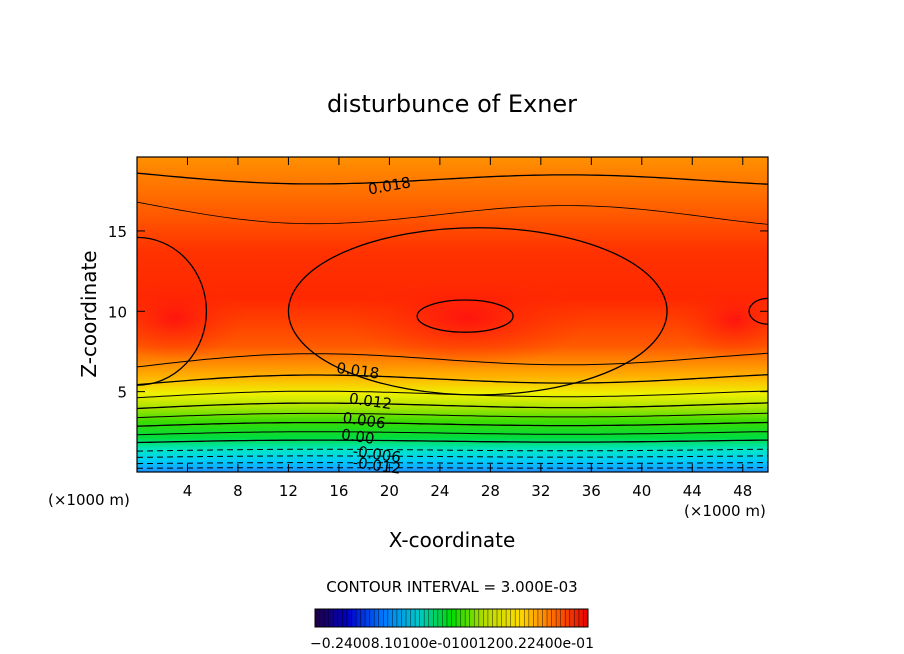 This screenshot has width=904, height=654. What do you see at coordinates (452, 104) in the screenshot?
I see `chart-title: disturbunce of Exner` at bounding box center [452, 104].